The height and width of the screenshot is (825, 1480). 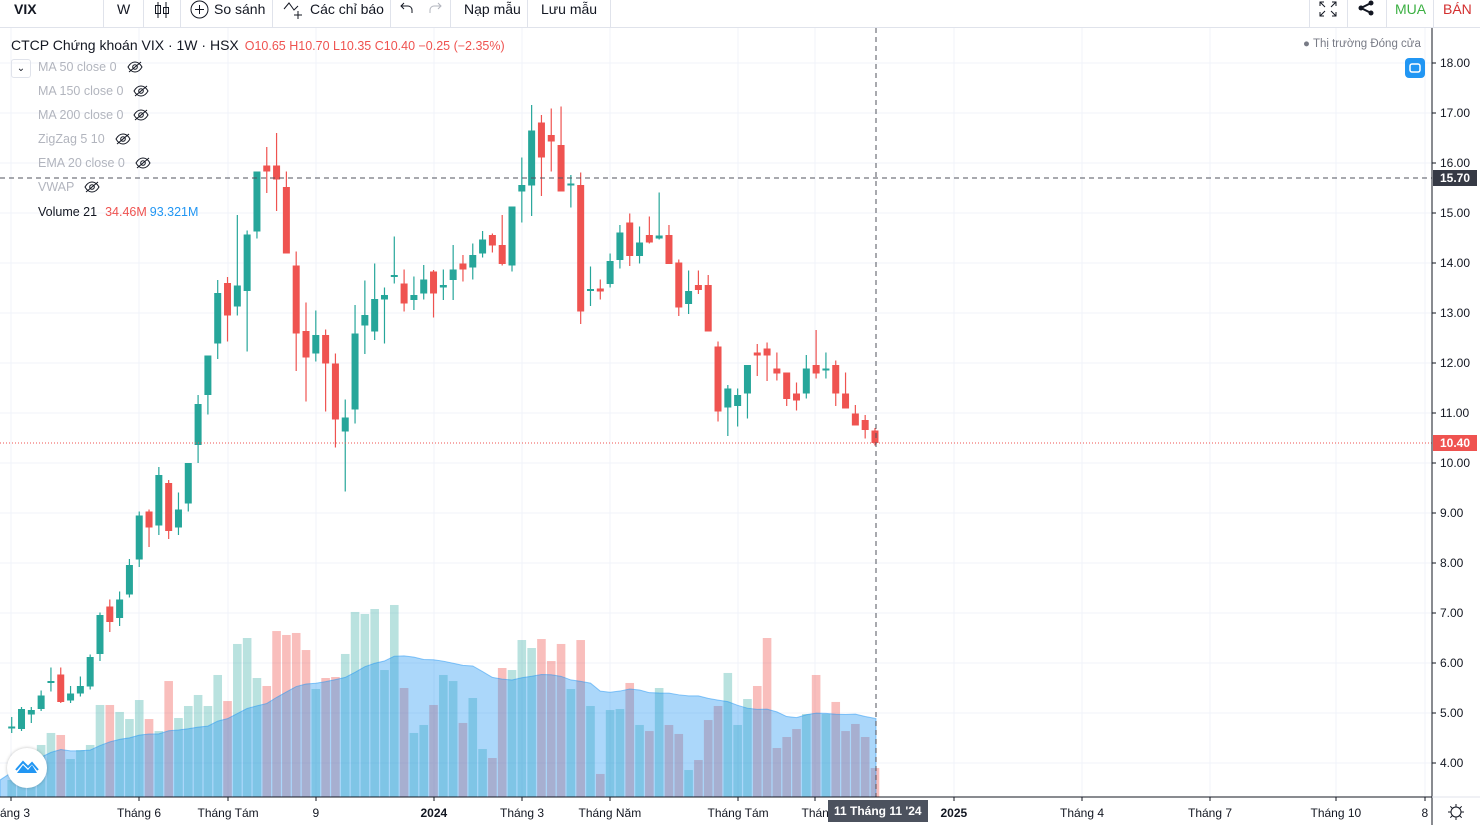 What do you see at coordinates (1410, 13) in the screenshot?
I see `buy-button: MUA` at bounding box center [1410, 13].